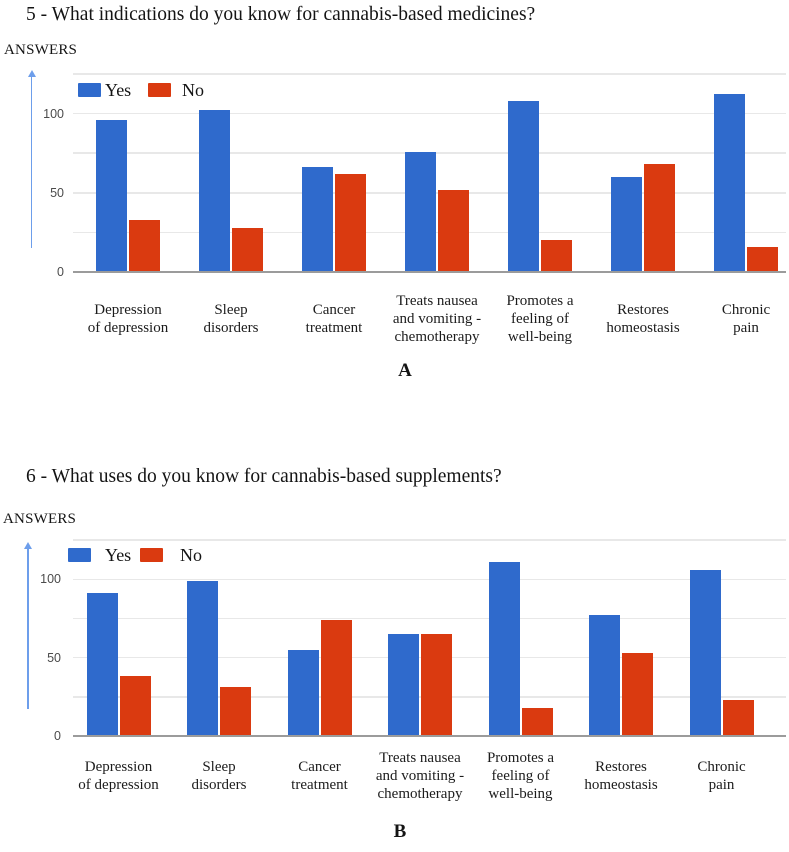  I want to click on chart-b-yaxis-label: ANSWERS, so click(40, 519).